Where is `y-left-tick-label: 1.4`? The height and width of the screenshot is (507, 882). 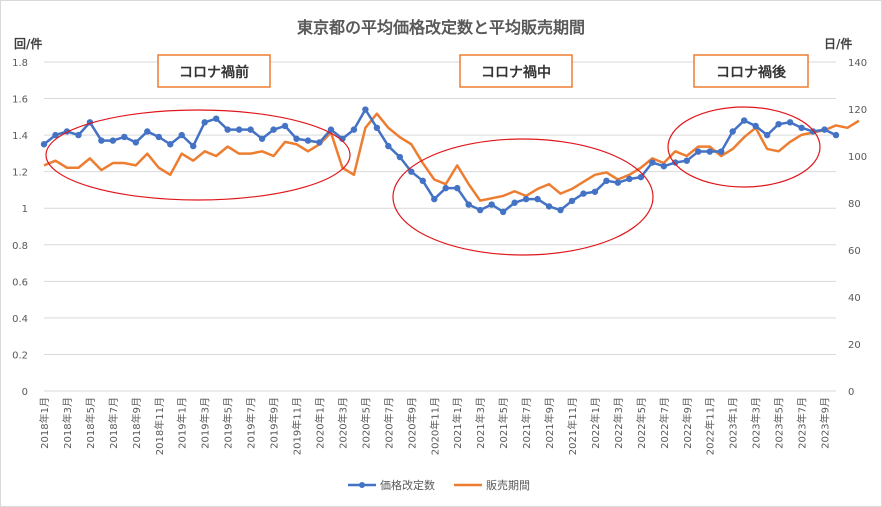
y-left-tick-label: 1.4 is located at coordinates (20, 136).